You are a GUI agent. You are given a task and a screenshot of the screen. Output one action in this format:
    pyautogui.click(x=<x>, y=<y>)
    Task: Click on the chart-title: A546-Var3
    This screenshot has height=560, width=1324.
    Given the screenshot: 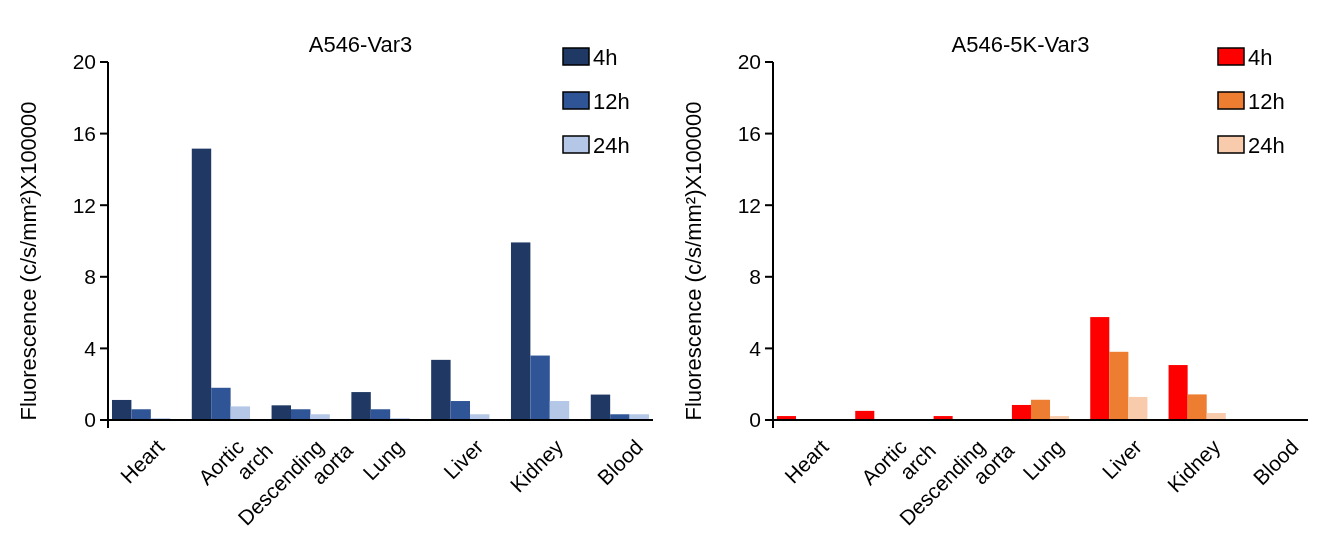 What is the action you would take?
    pyautogui.click(x=360, y=44)
    